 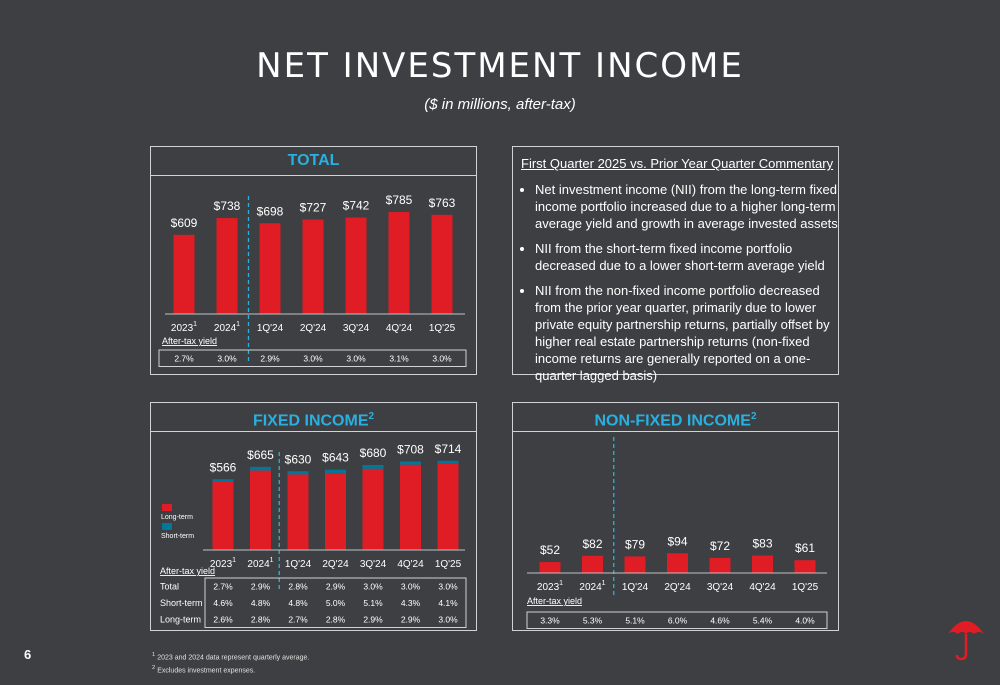 I want to click on yield-row-label: Total, so click(x=169, y=587).